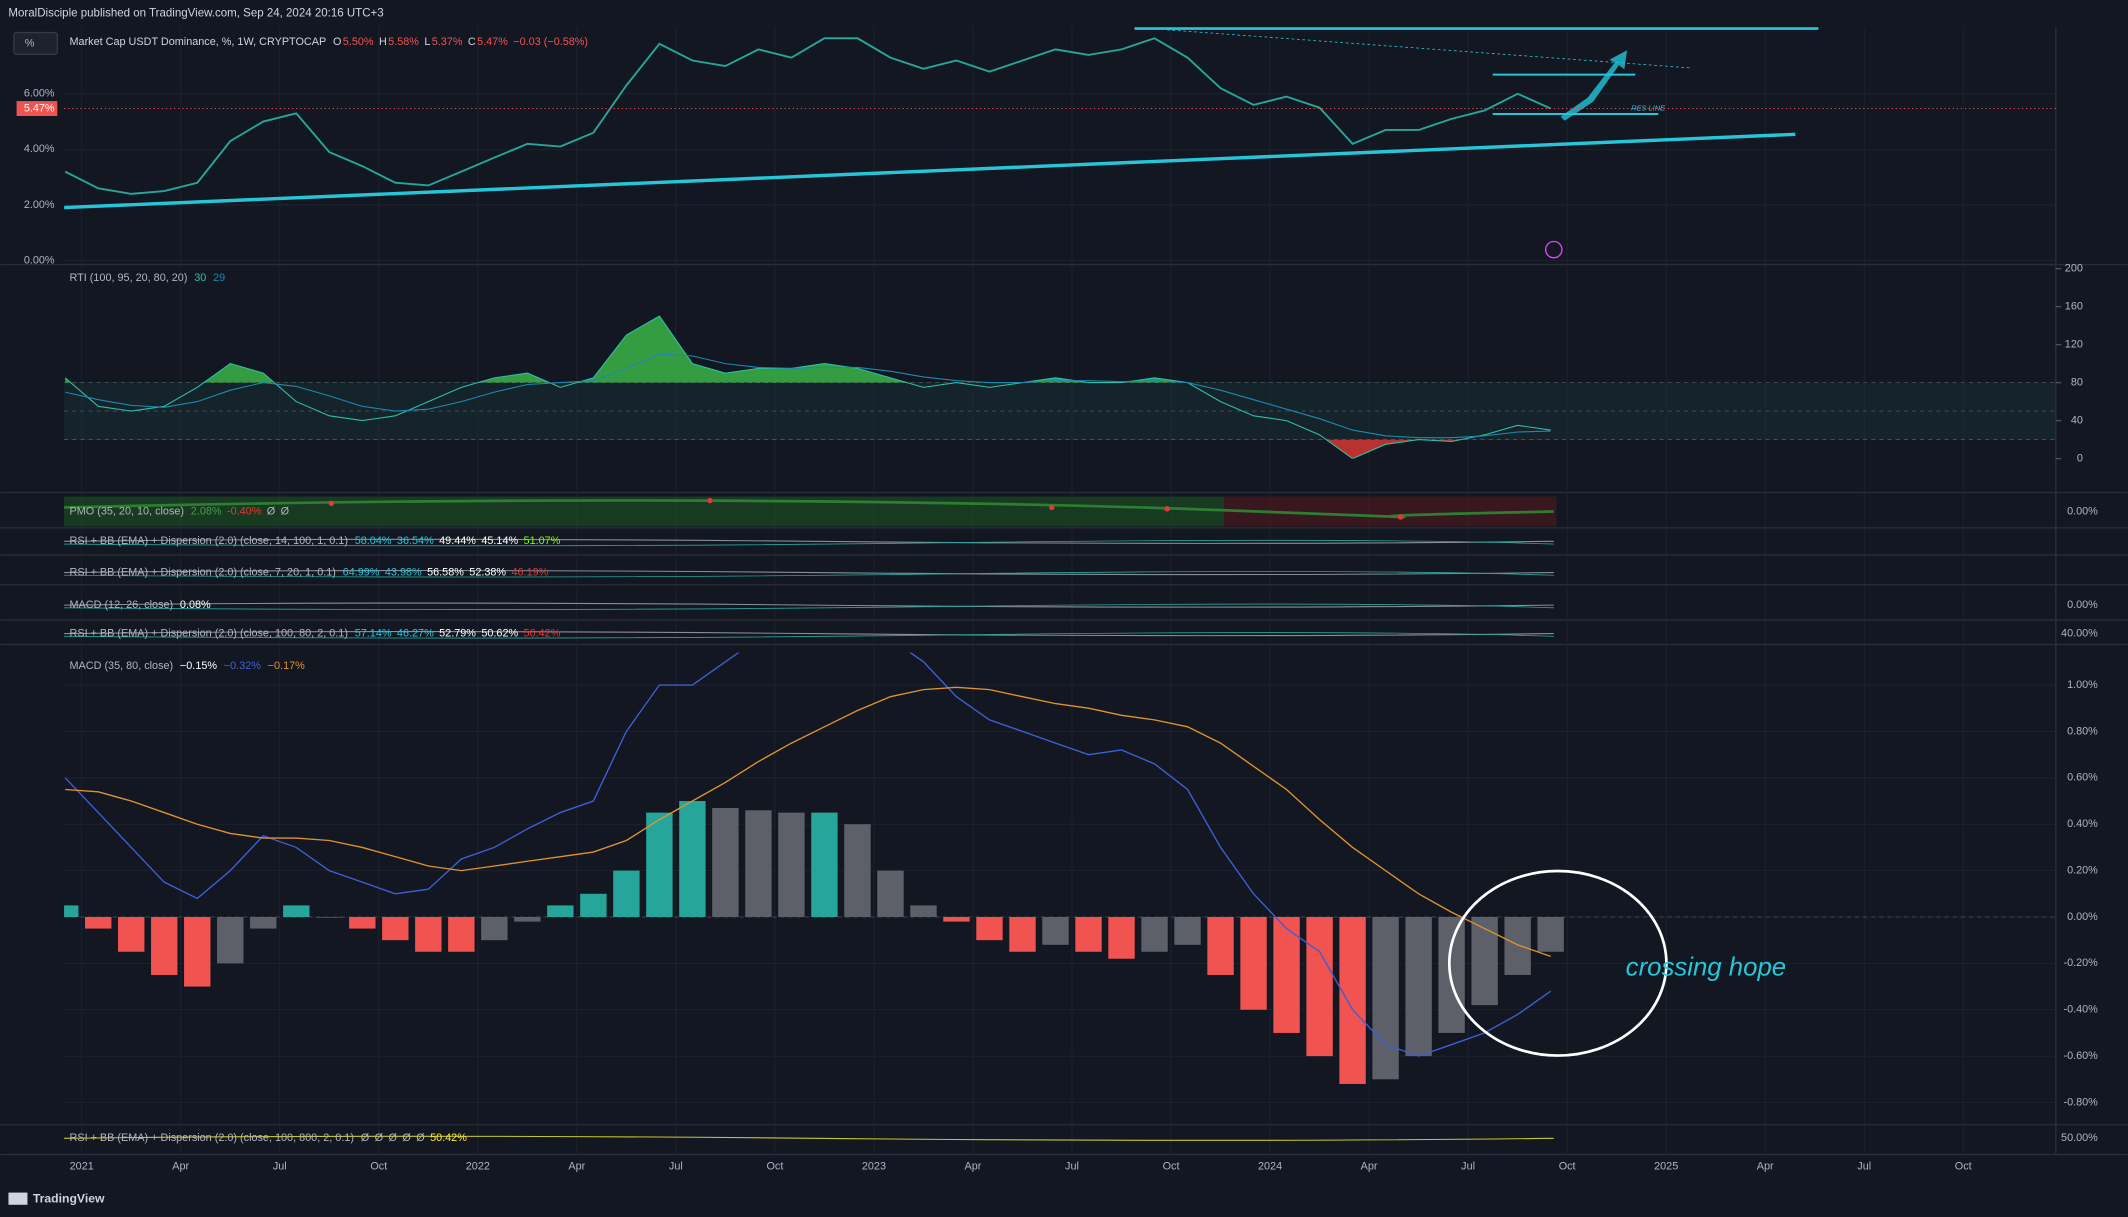 Image resolution: width=2128 pixels, height=1217 pixels. What do you see at coordinates (39, 205) in the screenshot?
I see `y-tick-label: 2.00%` at bounding box center [39, 205].